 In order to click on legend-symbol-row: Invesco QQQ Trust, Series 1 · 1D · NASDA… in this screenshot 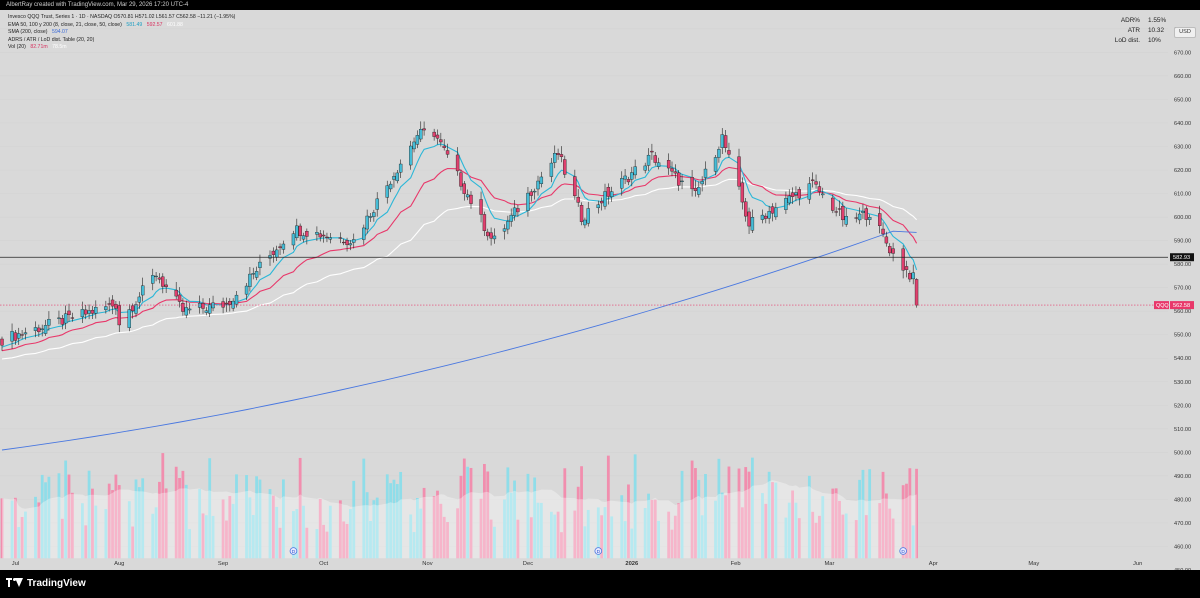, I will do `click(121, 18)`.